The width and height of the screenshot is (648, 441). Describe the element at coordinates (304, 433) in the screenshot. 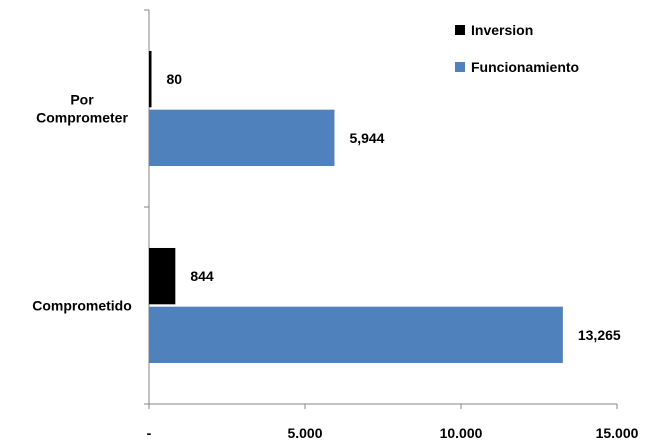

I see `x-tick-label: 5.000` at that location.